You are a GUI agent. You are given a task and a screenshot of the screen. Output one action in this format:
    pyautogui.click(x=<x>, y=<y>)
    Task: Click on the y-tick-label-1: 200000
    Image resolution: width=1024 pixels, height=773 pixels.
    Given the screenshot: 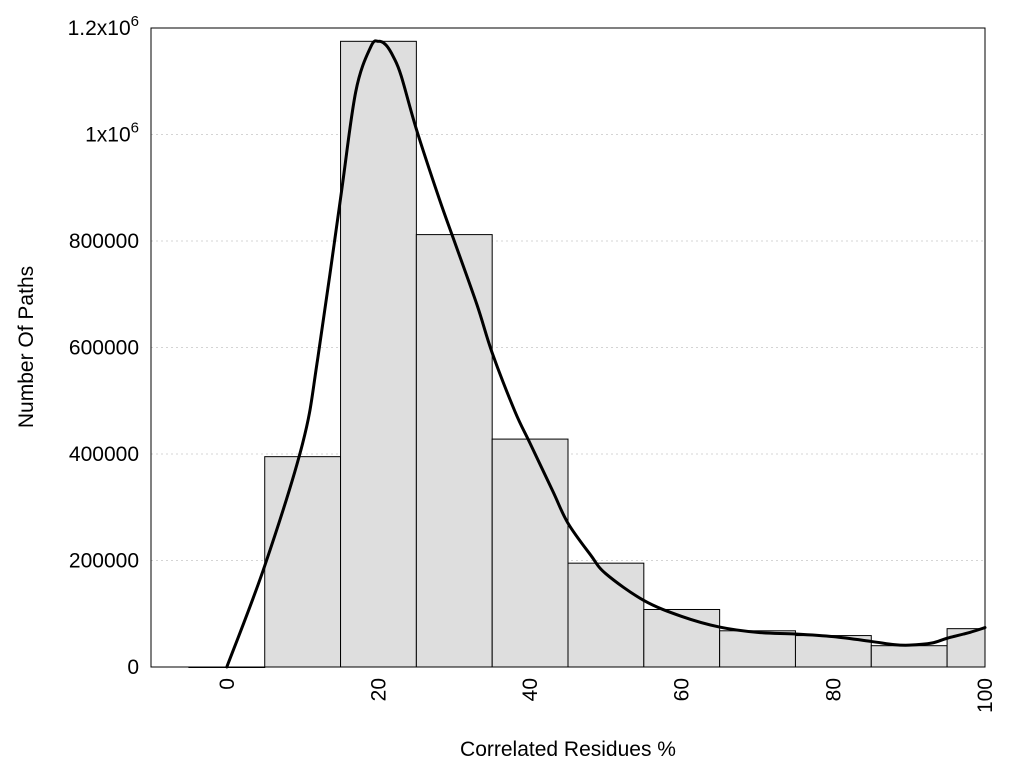 What is the action you would take?
    pyautogui.click(x=104, y=561)
    